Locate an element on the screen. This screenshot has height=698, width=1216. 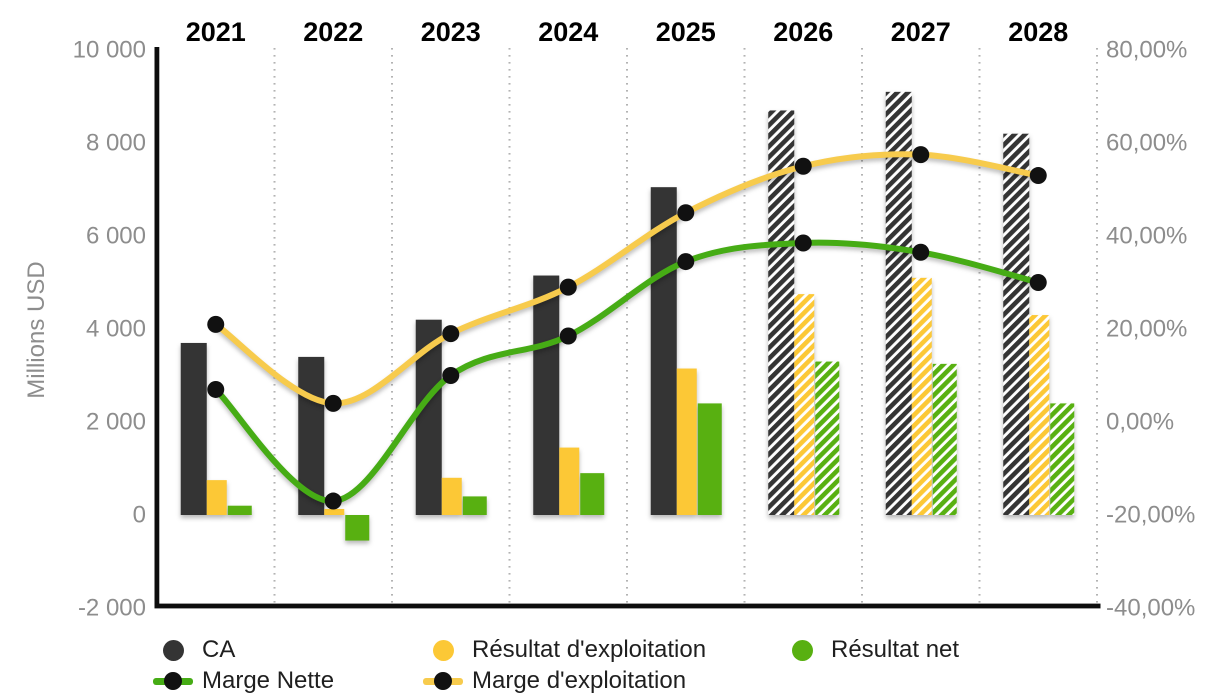
point-marge-nette-2022 is located at coordinates (333, 501).